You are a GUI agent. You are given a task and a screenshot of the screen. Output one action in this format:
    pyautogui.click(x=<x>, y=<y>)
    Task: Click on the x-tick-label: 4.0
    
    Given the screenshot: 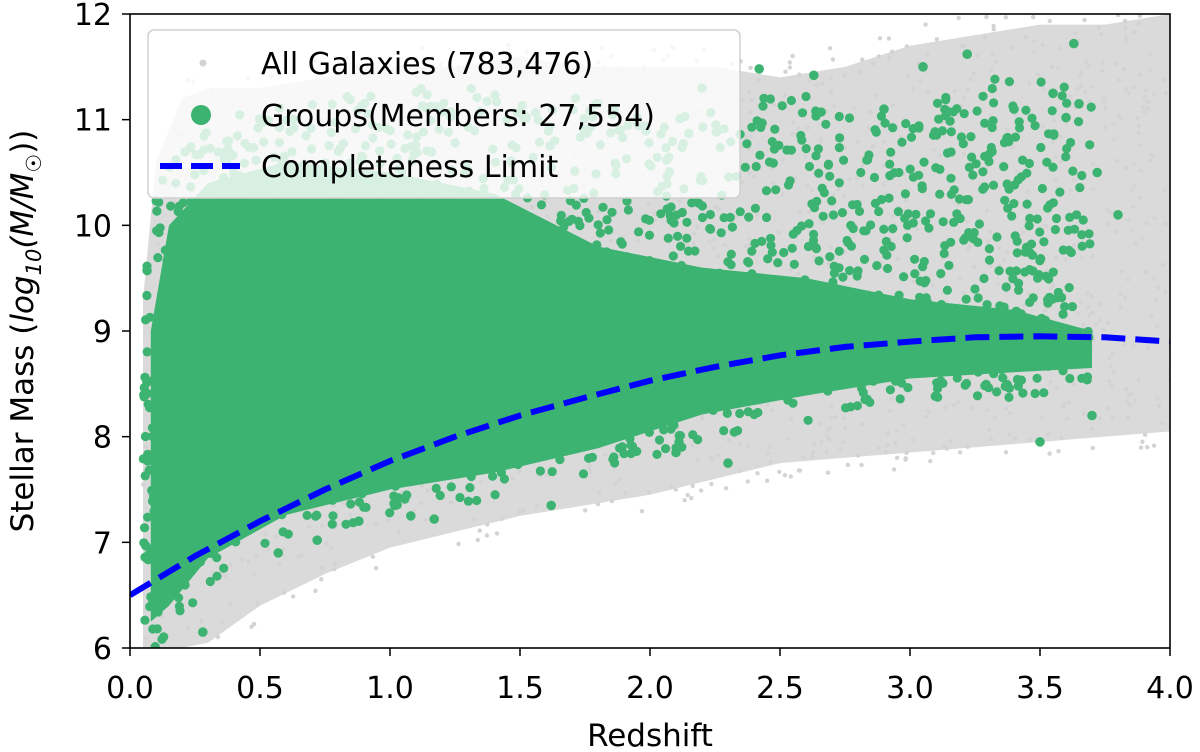 What is the action you would take?
    pyautogui.click(x=1170, y=688)
    